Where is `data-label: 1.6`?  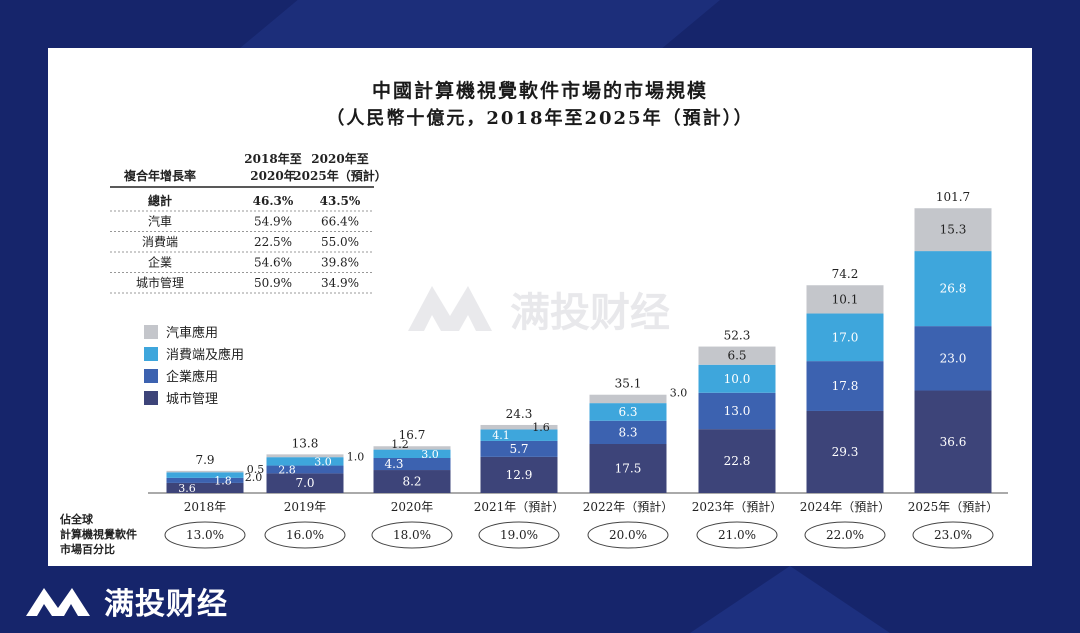 data-label: 1.6 is located at coordinates (541, 427).